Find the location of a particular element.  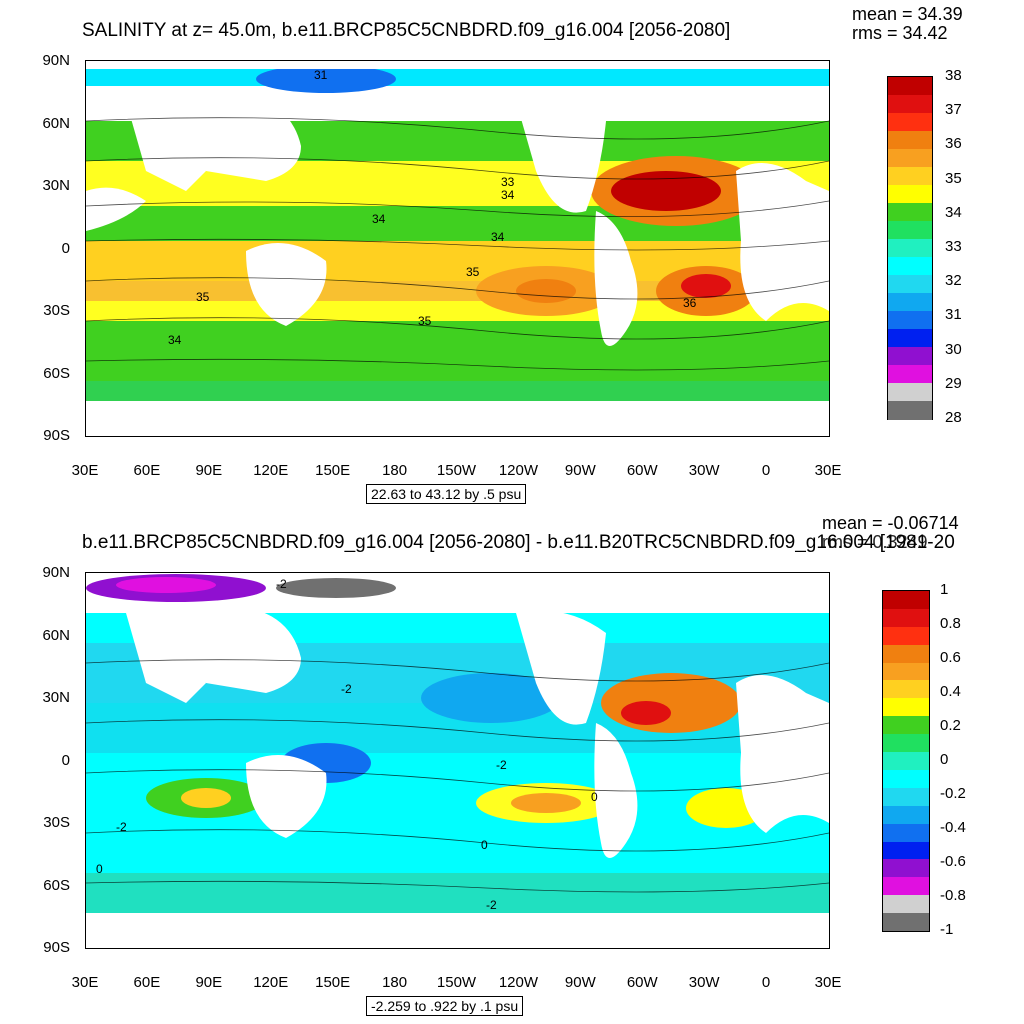

rms-value: rms = 34.42 is located at coordinates (900, 33).